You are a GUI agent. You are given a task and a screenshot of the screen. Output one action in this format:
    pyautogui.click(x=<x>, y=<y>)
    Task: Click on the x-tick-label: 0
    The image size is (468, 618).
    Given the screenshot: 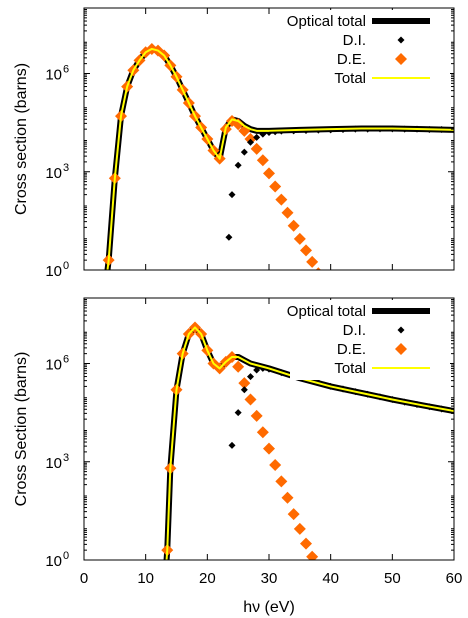 What is the action you would take?
    pyautogui.click(x=84, y=578)
    